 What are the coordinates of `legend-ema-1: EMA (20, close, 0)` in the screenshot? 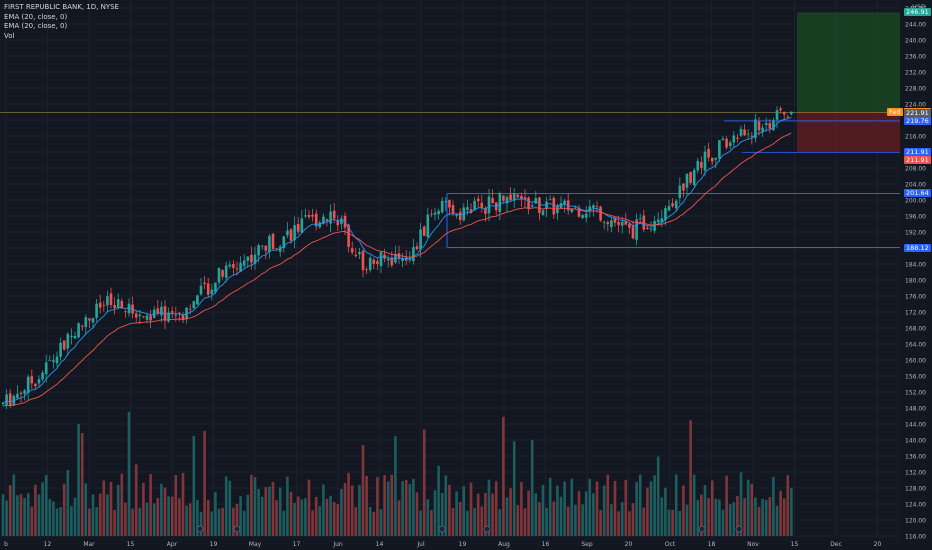 It's located at (36, 16).